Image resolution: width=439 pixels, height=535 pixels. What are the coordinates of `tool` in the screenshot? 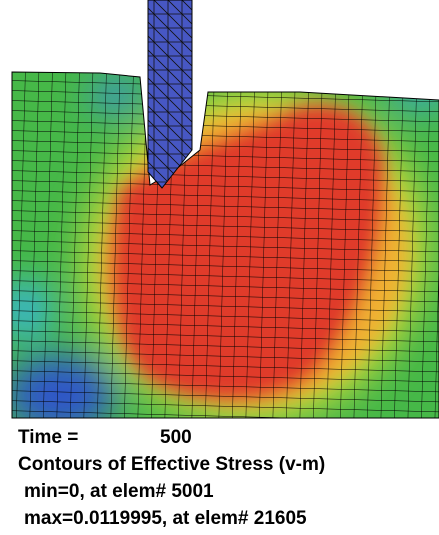 It's located at (170, 94).